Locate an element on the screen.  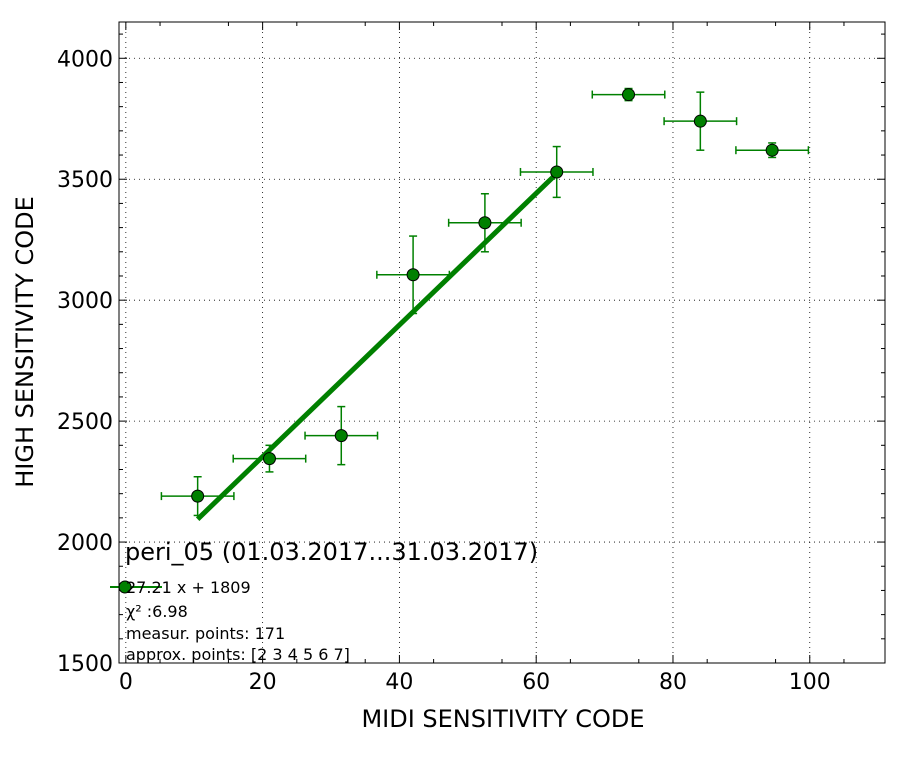
y-tick-label: 2000 is located at coordinates (85, 543).